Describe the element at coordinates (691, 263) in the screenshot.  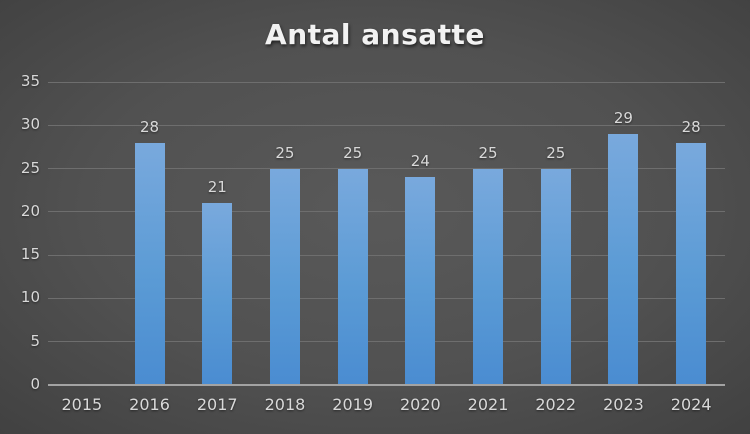
I see `bar-2024` at that location.